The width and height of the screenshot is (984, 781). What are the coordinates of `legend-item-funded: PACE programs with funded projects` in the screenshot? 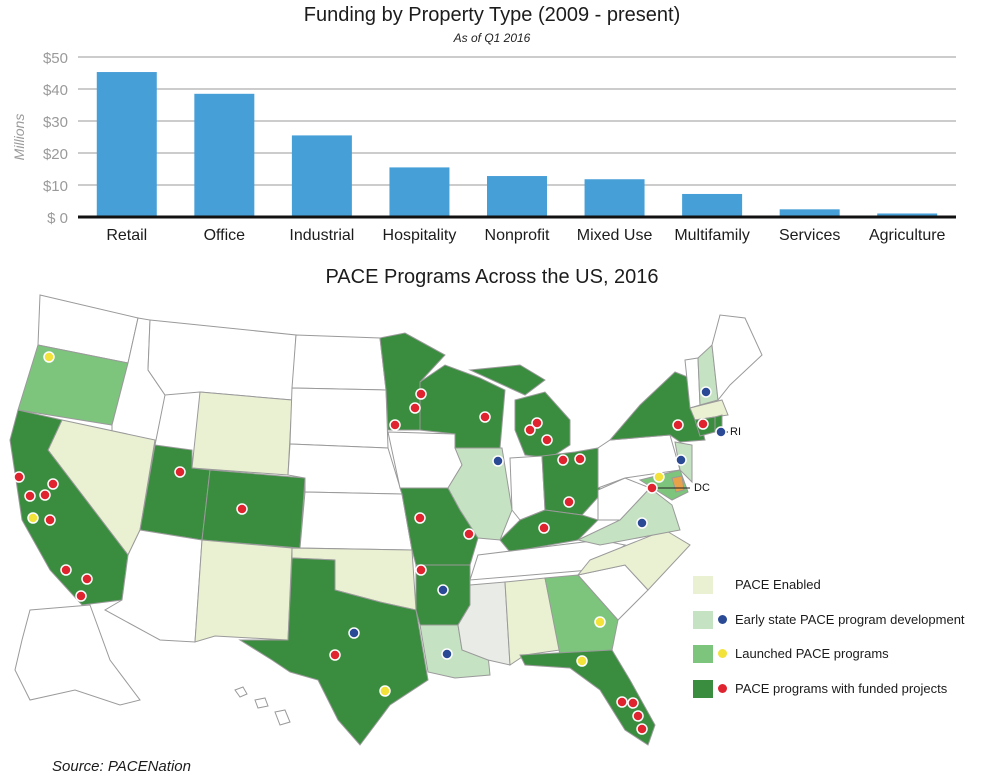 It's located at (838, 695).